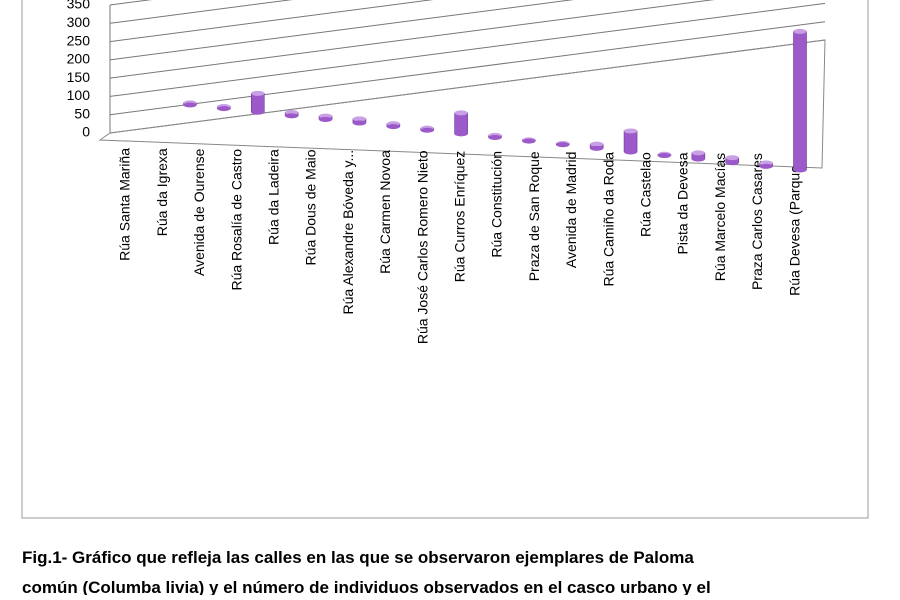  What do you see at coordinates (162, 192) in the screenshot?
I see `x-tick-label: Rúa da Igrexa` at bounding box center [162, 192].